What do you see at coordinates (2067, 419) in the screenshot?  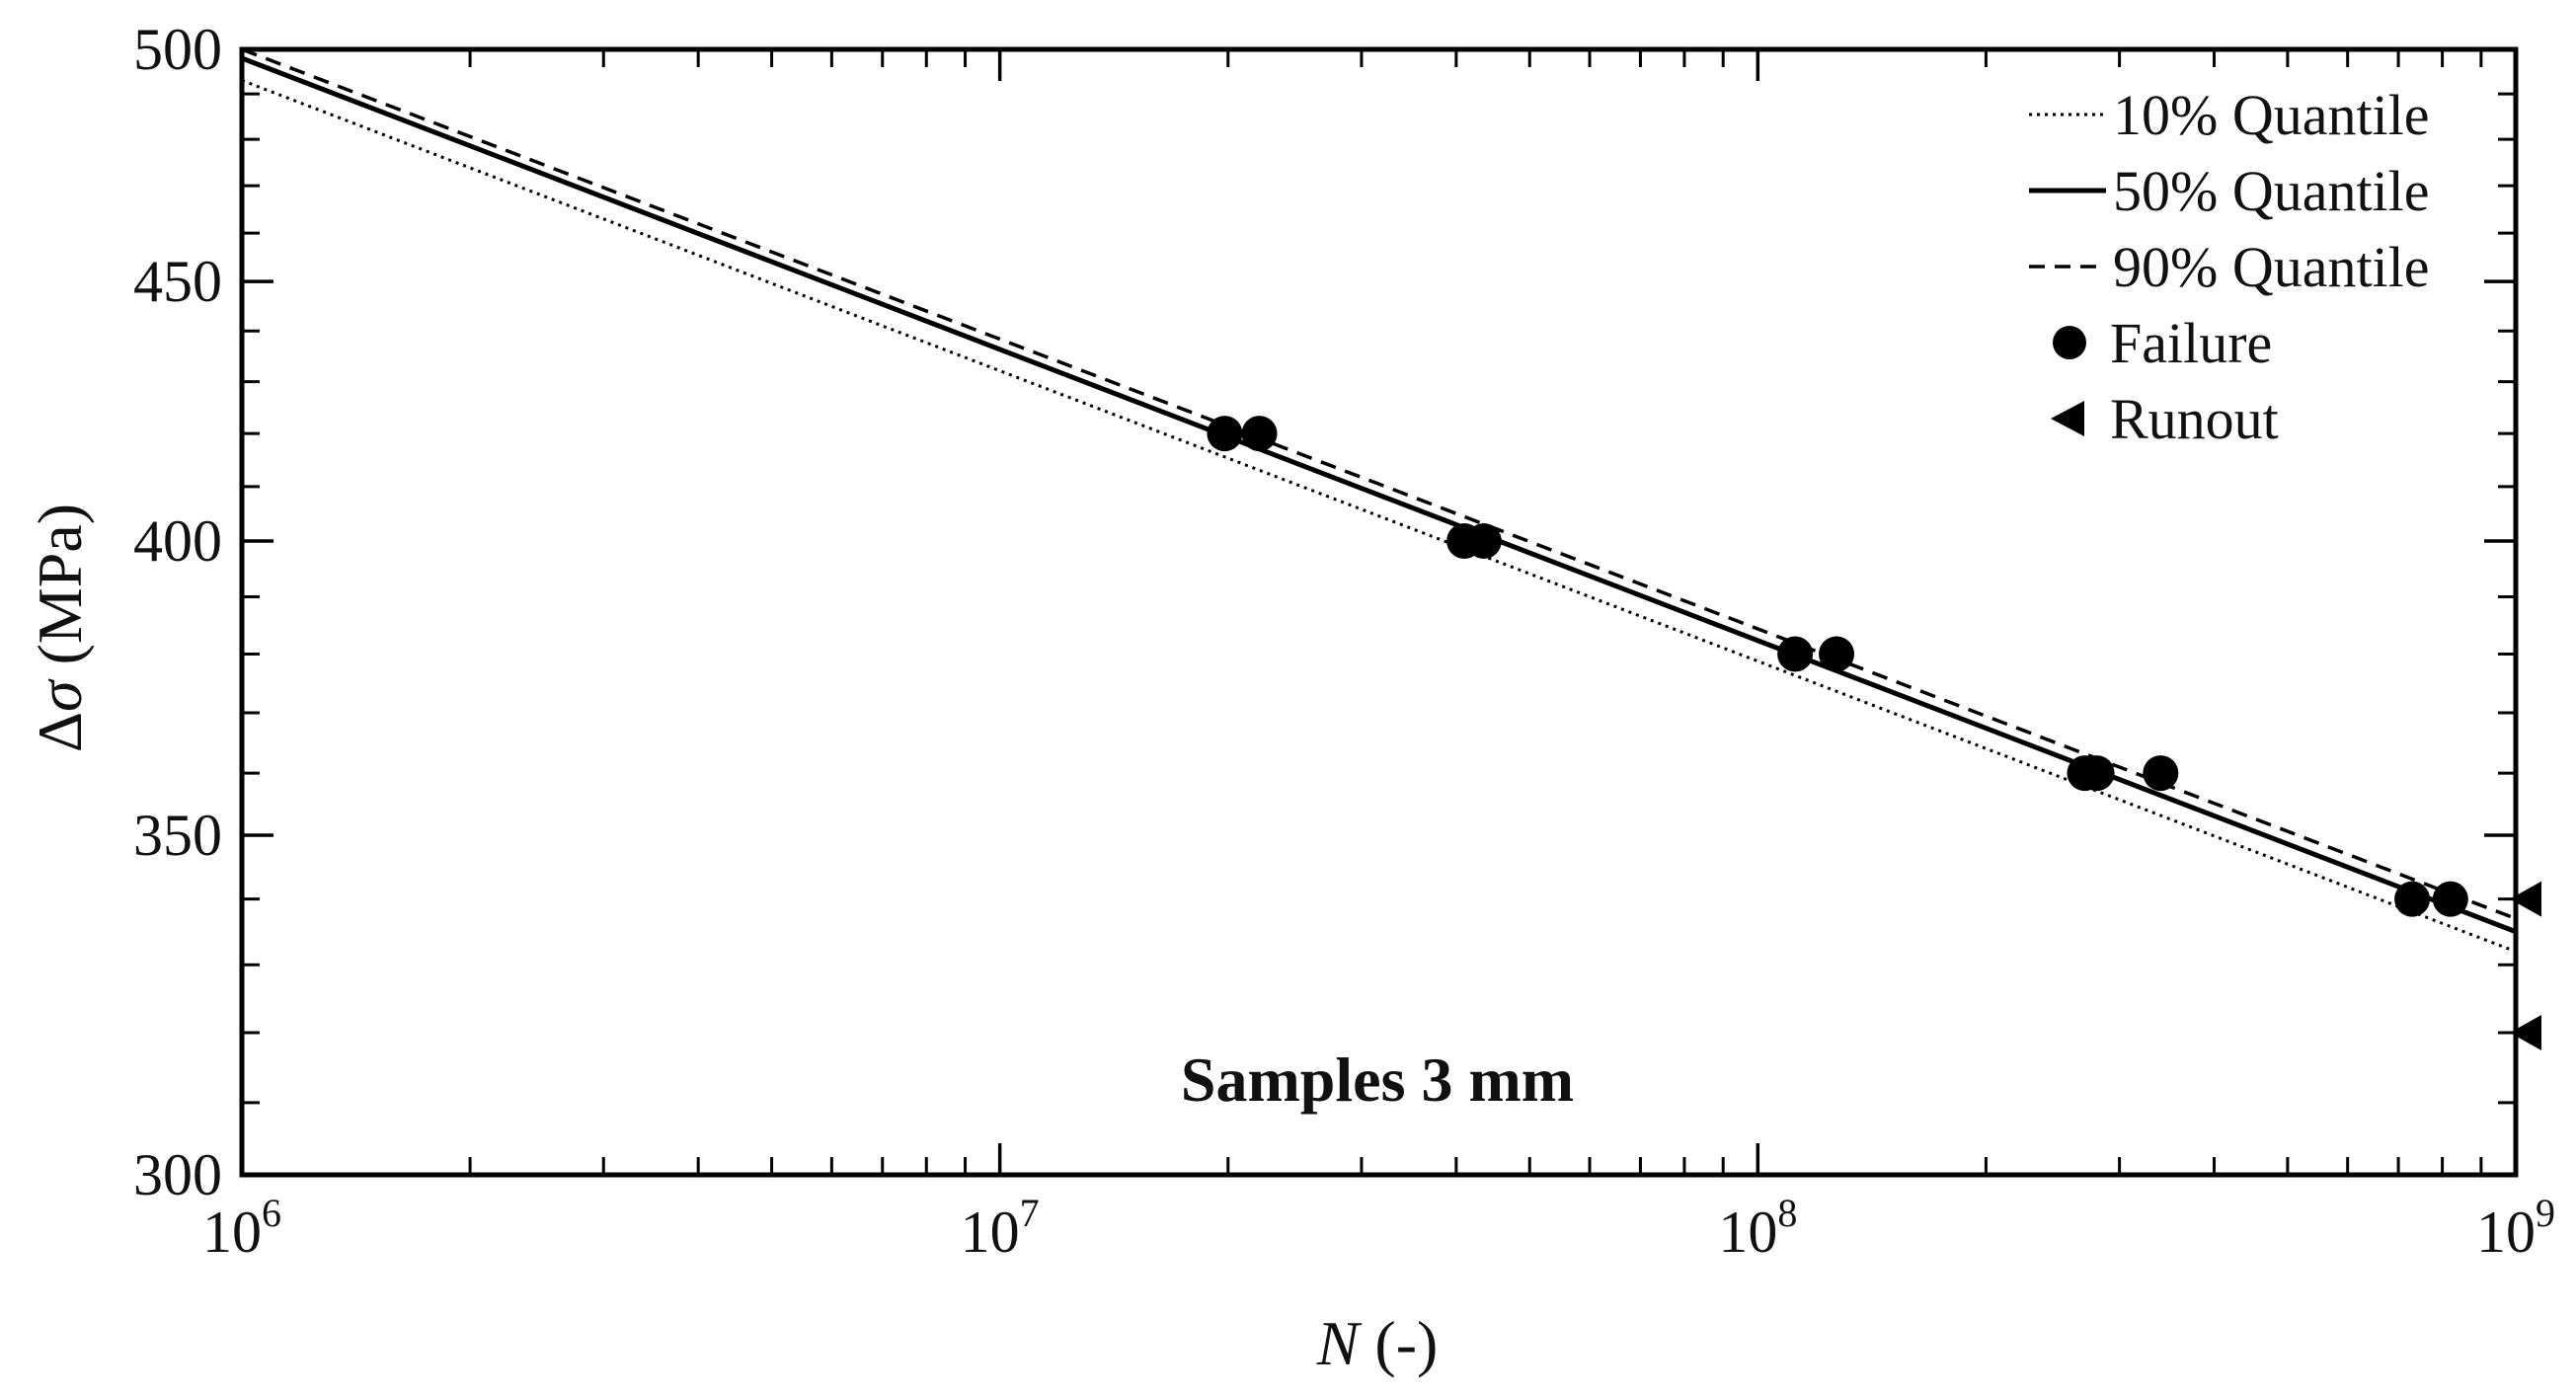 I see `legend-runout-swatch` at bounding box center [2067, 419].